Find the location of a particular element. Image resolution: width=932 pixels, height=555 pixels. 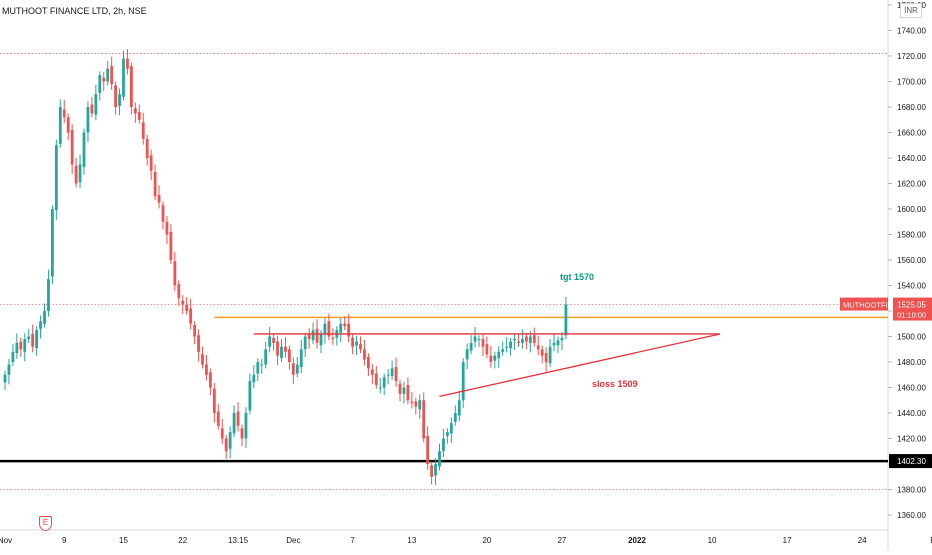

x-tick-label: 20 is located at coordinates (486, 540).